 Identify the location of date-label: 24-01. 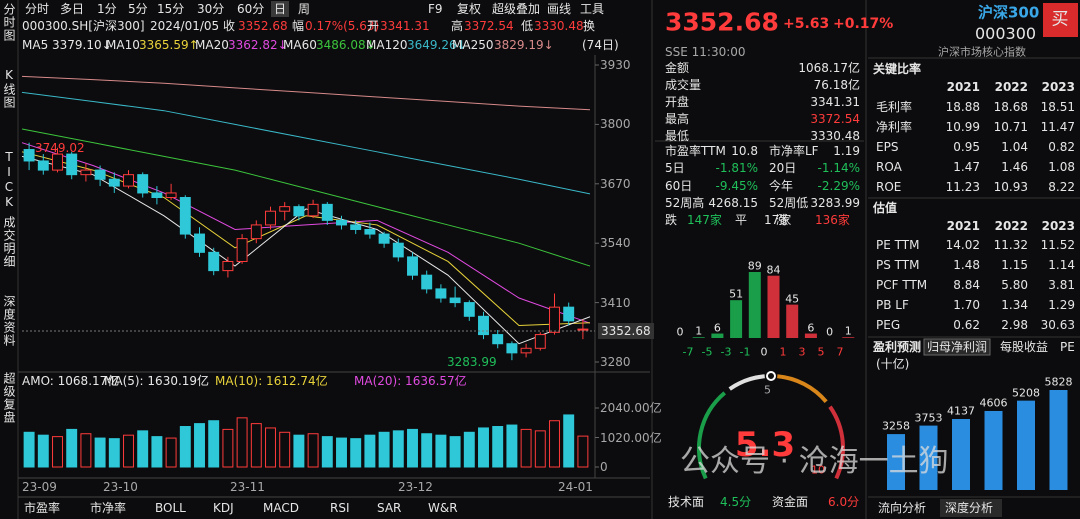
(575, 487).